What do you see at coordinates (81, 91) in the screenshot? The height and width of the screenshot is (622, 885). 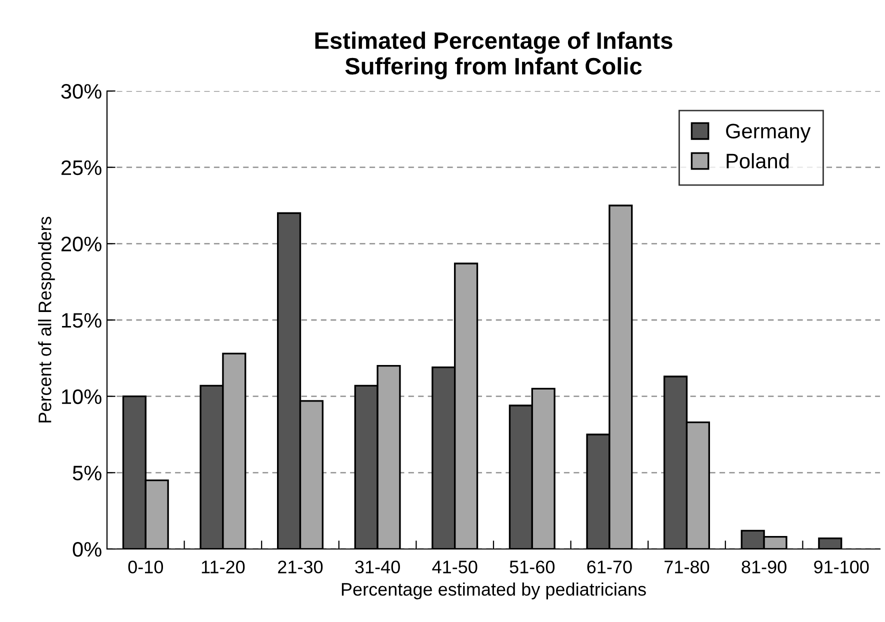 I see `y-tick-label: 30%` at bounding box center [81, 91].